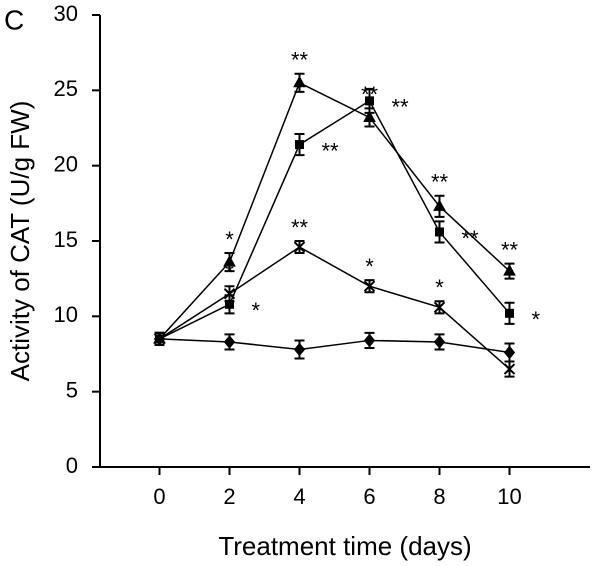  Describe the element at coordinates (66, 13) in the screenshot. I see `y-tick-label: 30` at that location.